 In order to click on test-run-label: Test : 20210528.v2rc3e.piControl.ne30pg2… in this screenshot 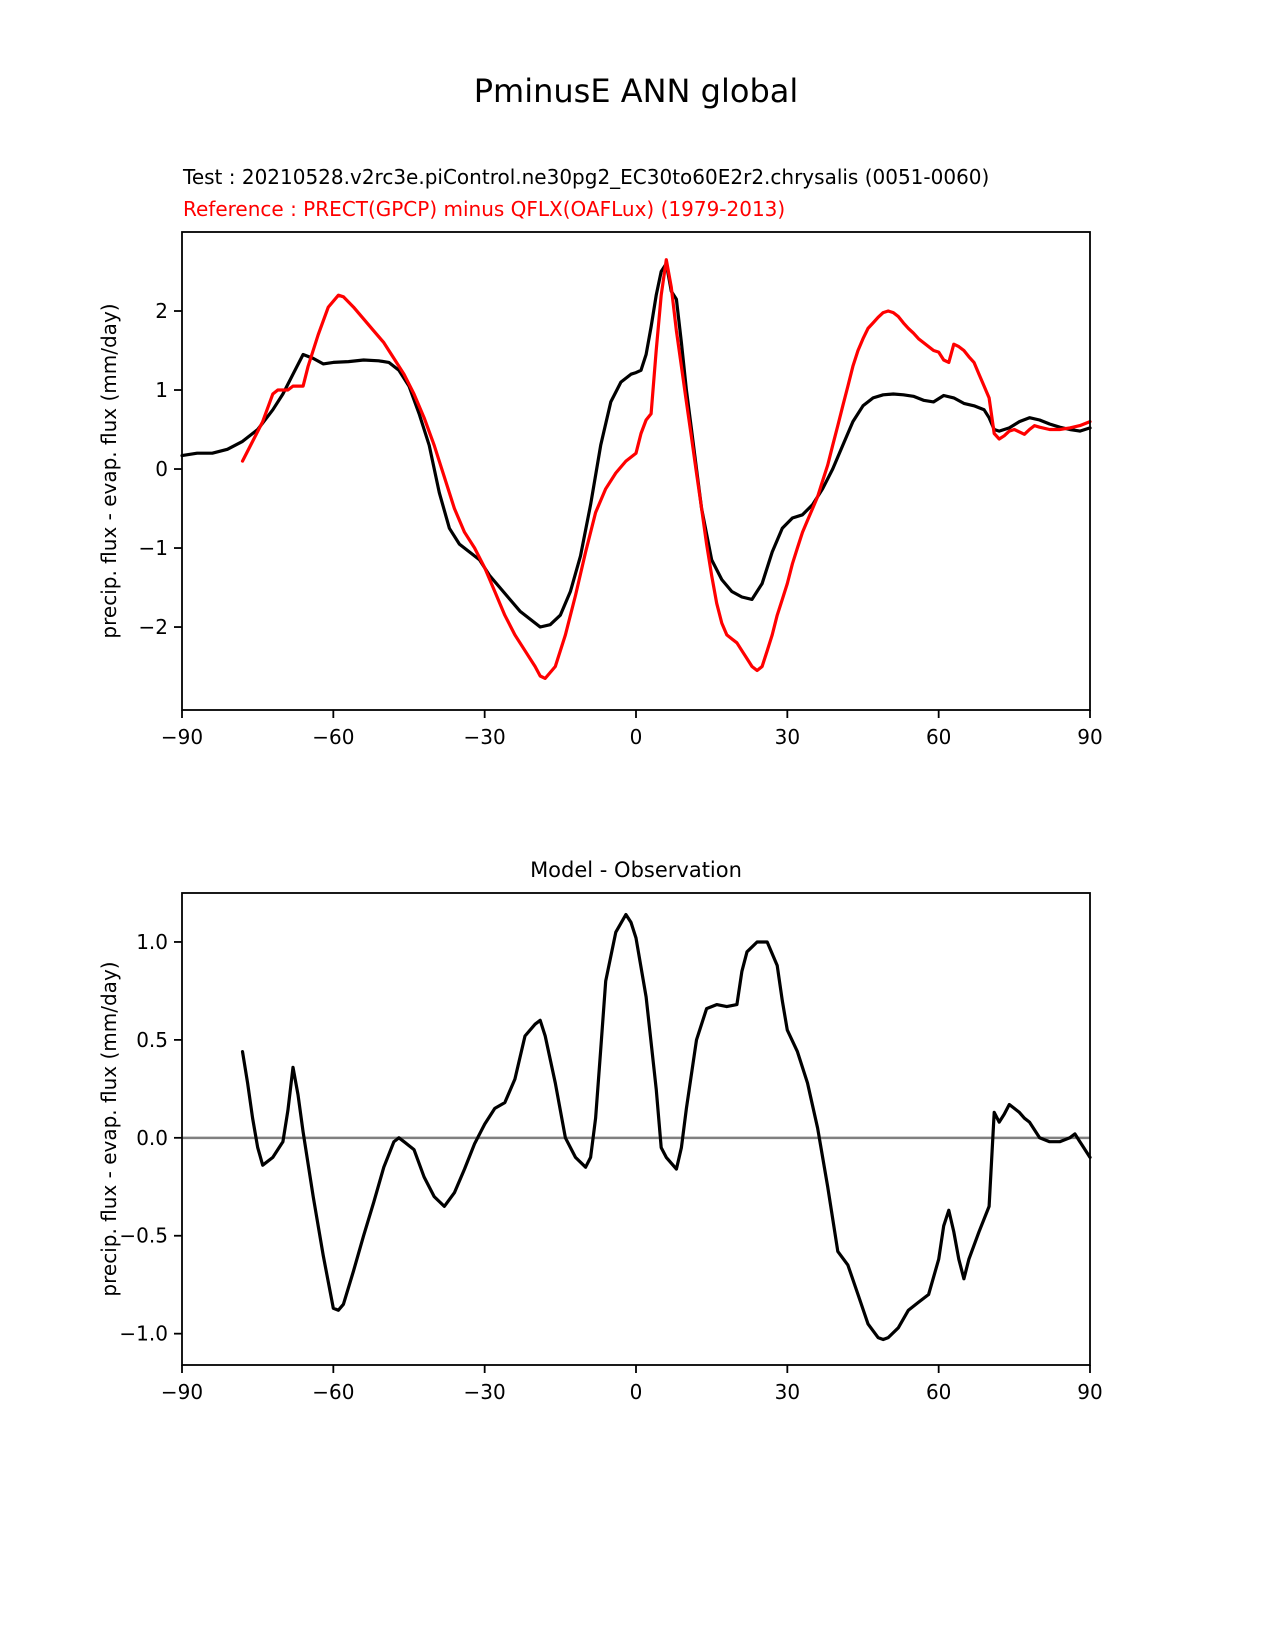, I will do `click(586, 177)`.